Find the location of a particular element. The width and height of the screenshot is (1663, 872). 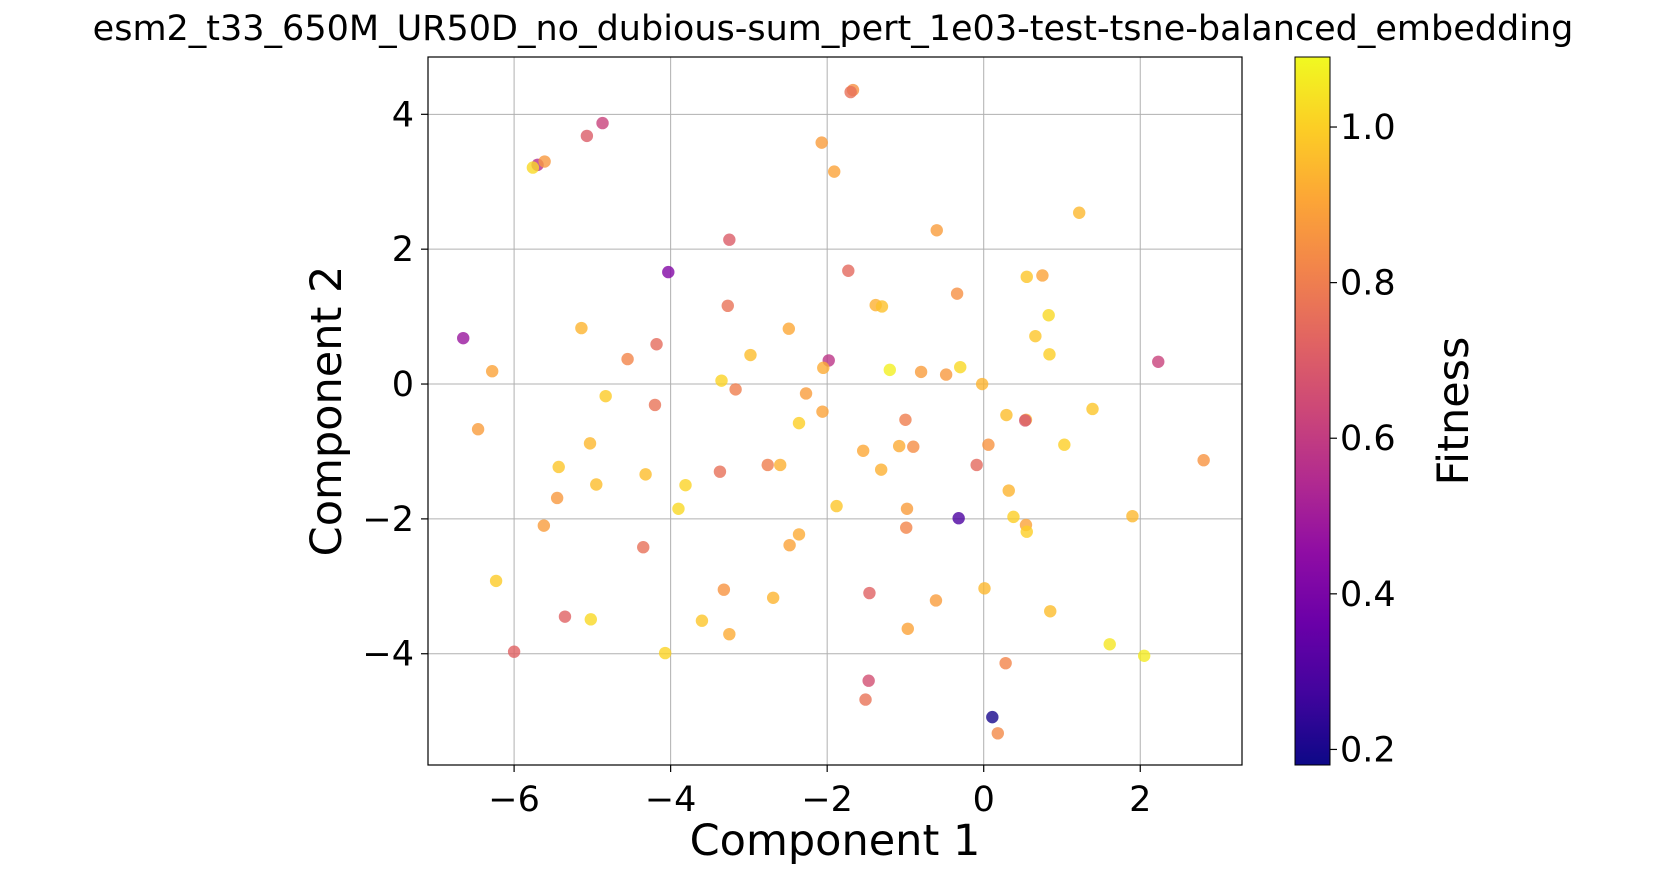

y-axis-label: Component 2 is located at coordinates (327, 411).